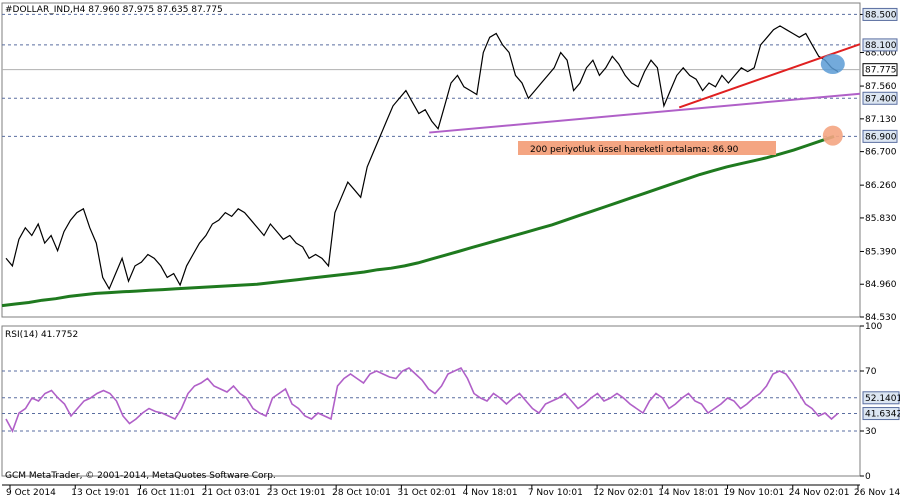  I want to click on price-level-label: 88.100, so click(881, 46).